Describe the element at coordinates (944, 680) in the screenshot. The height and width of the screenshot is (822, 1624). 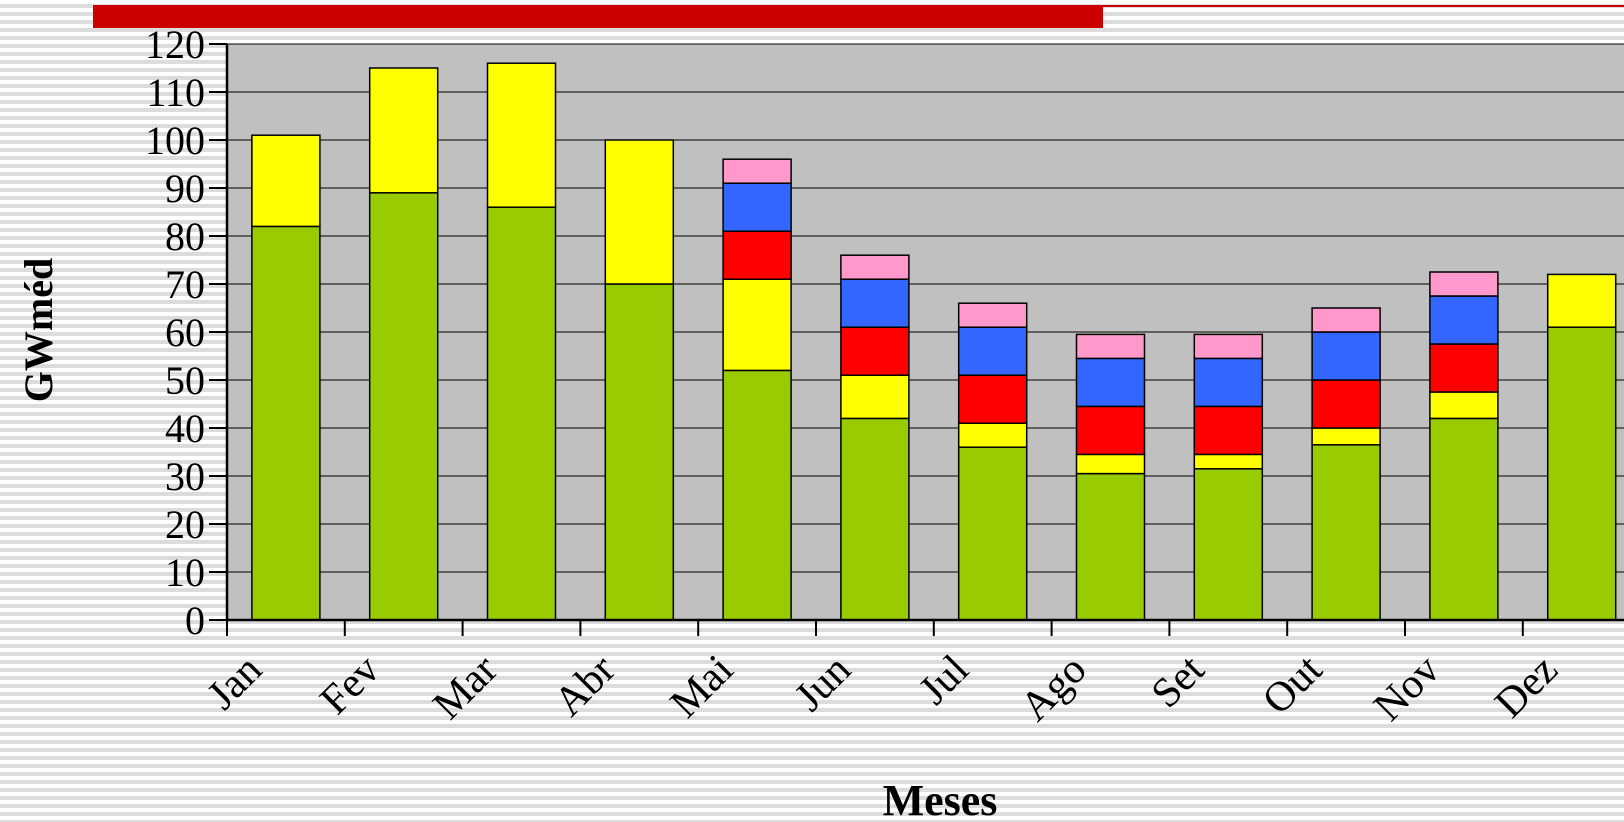
I see `x-tick-label: Jul` at that location.